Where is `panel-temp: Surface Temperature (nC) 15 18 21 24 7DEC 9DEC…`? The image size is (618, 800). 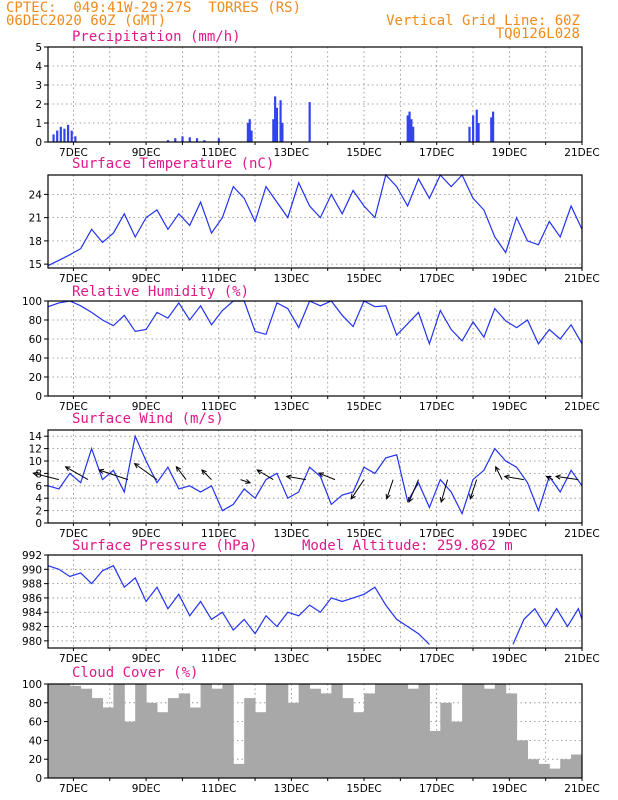
panel-temp: Surface Temperature (nC) 15 18 21 24 7DEC 9DEC… is located at coordinates (314, 220).